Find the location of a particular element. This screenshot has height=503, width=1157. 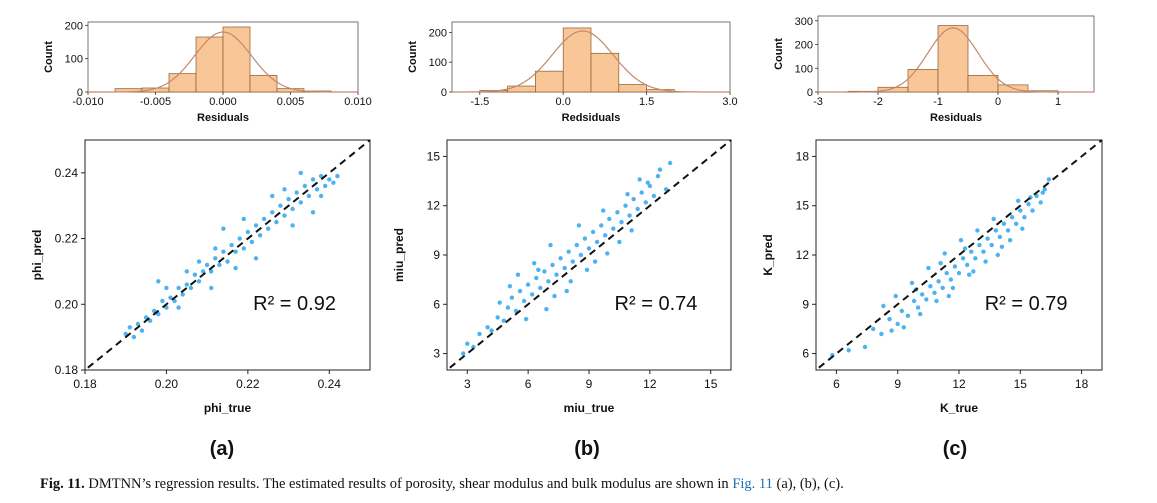

histogram-x-label: Redsiduals is located at coordinates (591, 118).